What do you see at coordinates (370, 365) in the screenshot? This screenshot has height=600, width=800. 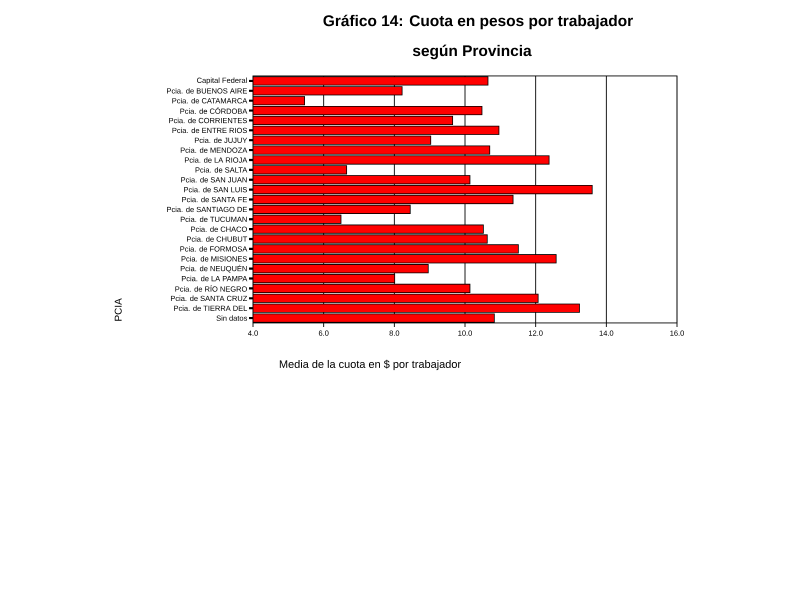 I see `x-axis-title: Media de la cuota en $ por trabajador` at bounding box center [370, 365].